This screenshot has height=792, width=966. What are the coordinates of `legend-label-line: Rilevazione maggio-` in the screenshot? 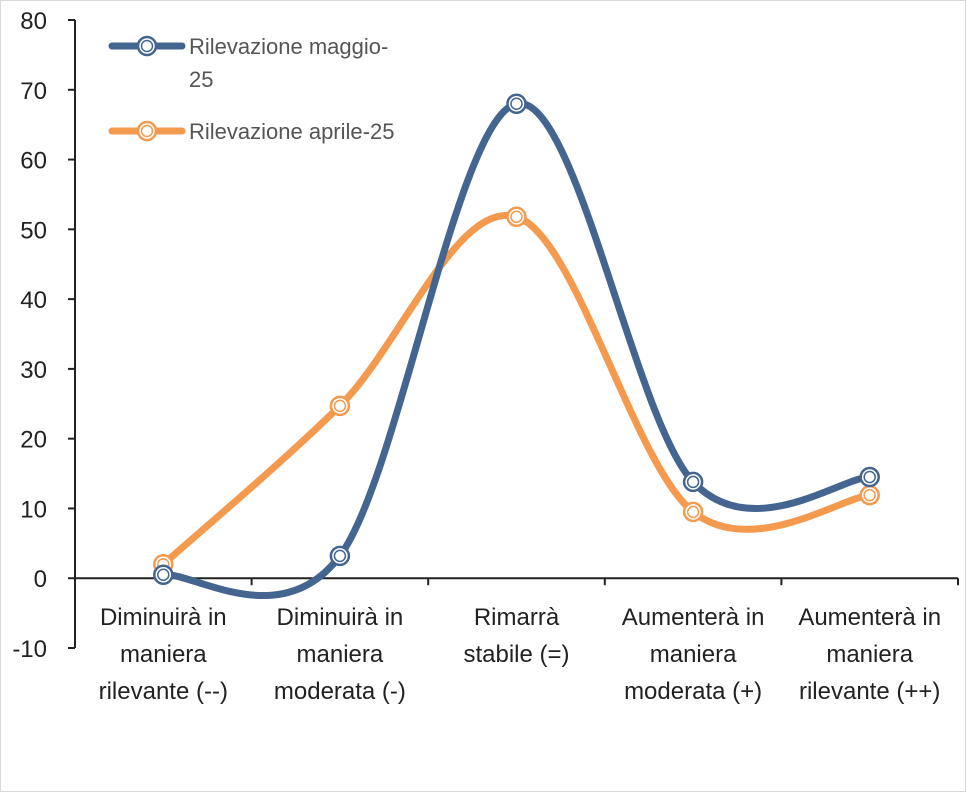 It's located at (288, 46).